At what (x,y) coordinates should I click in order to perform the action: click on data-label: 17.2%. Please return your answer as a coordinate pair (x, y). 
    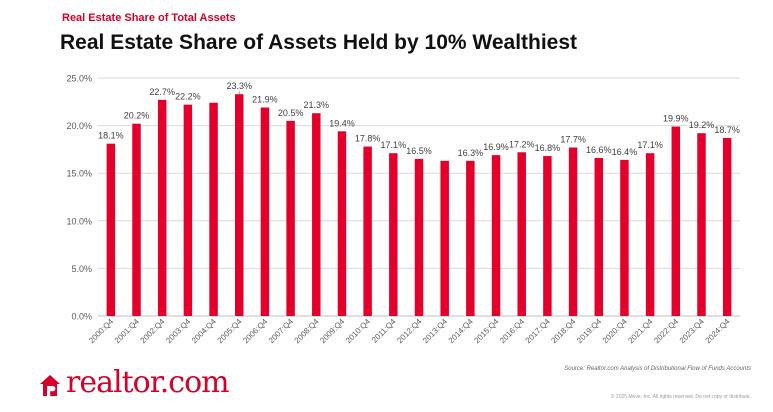
    Looking at the image, I should click on (522, 144).